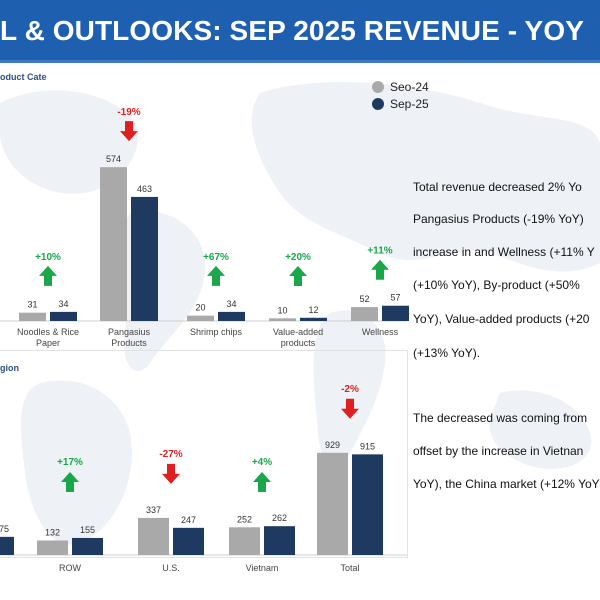 This screenshot has height=600, width=600. What do you see at coordinates (447, 353) in the screenshot?
I see `commentary-line: (+13% YoY).` at bounding box center [447, 353].